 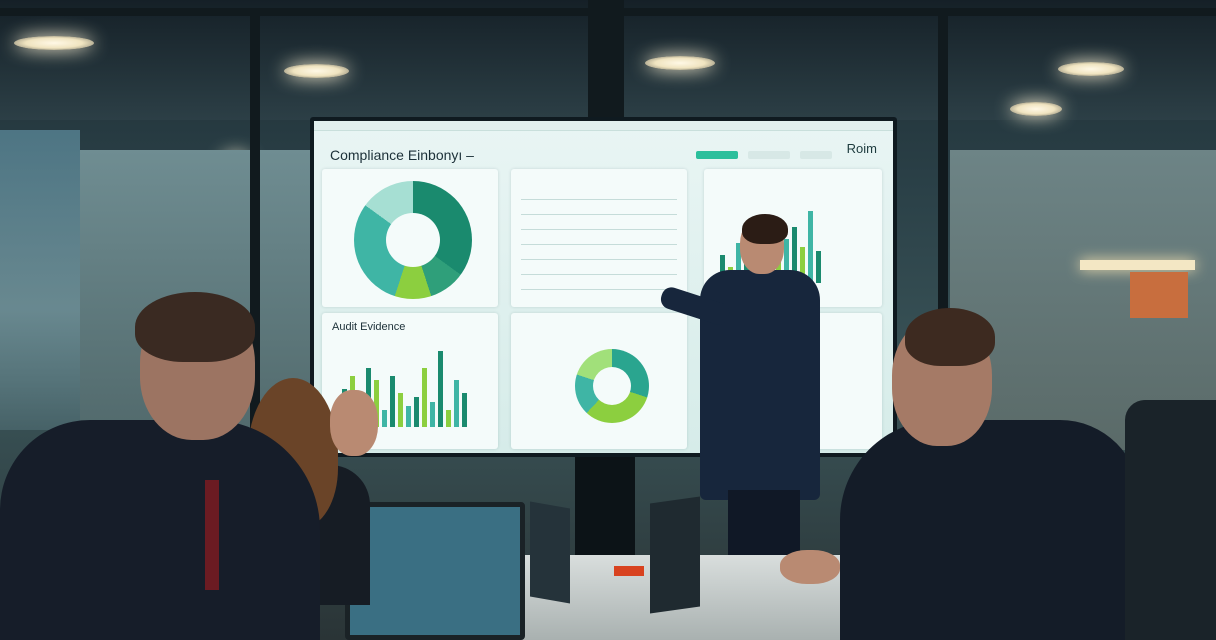 I want to click on tie, so click(x=212, y=535).